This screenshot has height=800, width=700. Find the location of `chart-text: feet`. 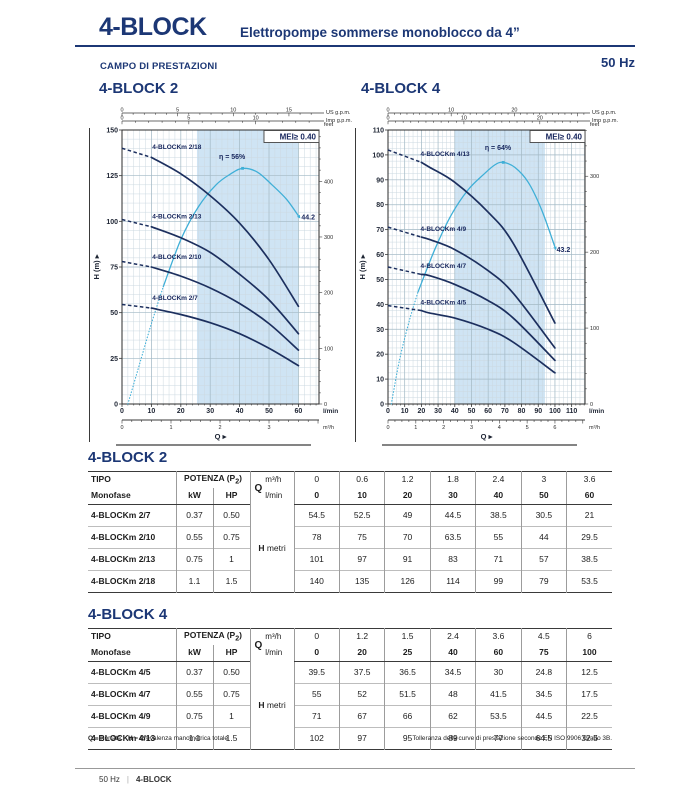

chart-text: feet is located at coordinates (595, 125).